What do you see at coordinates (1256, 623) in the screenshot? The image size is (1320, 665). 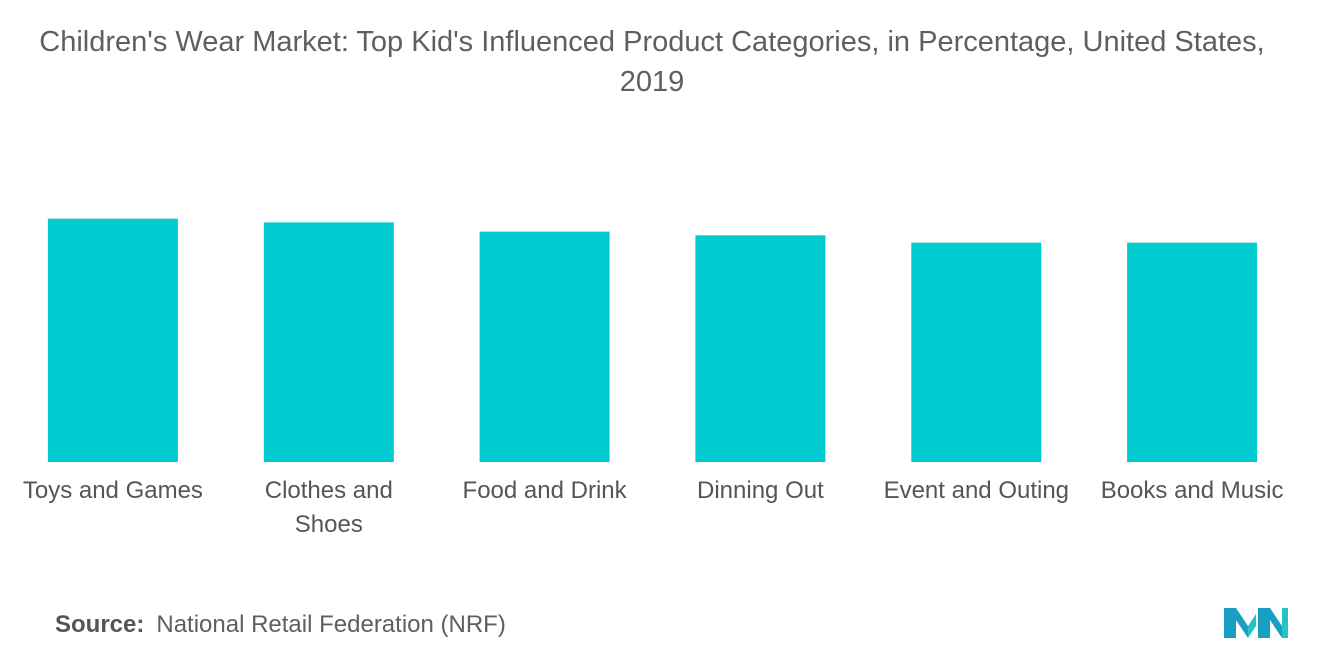 I see `mordor-intelligence-logo-icon` at bounding box center [1256, 623].